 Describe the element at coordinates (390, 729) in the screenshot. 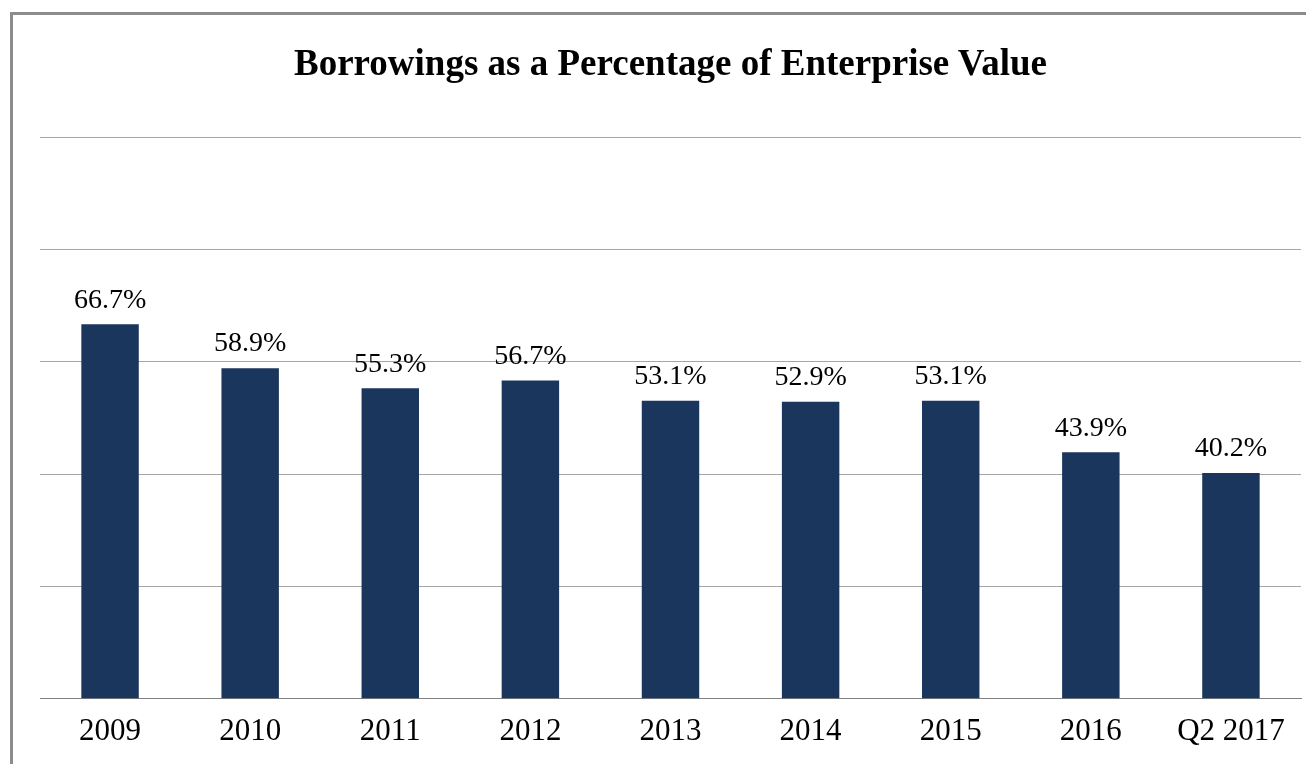

I see `x-tick-label: 2011` at that location.